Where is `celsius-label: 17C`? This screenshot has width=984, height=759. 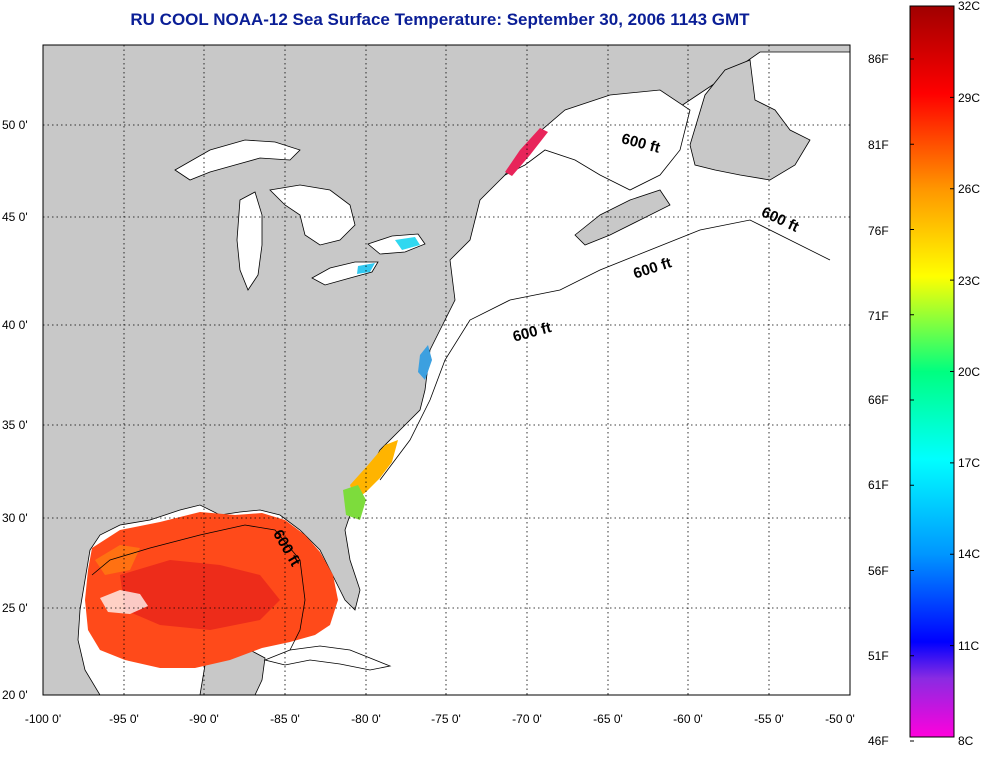 celsius-label: 17C is located at coordinates (969, 463).